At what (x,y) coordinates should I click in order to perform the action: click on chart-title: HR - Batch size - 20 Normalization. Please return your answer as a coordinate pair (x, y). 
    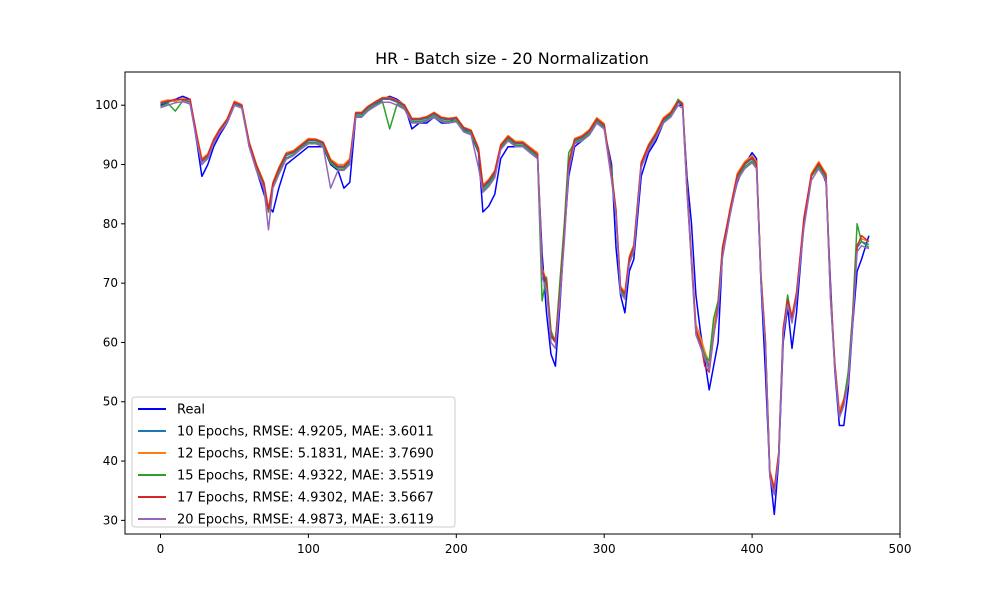
    Looking at the image, I should click on (512, 58).